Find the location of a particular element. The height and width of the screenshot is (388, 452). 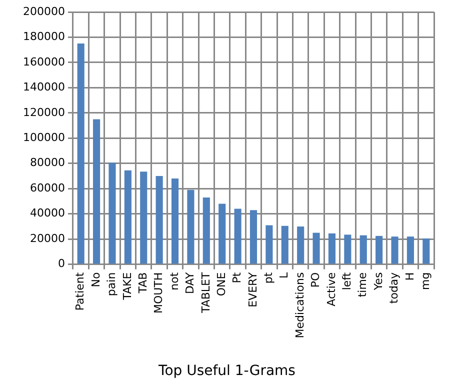

y-tick-label: 80000 is located at coordinates (47, 163).